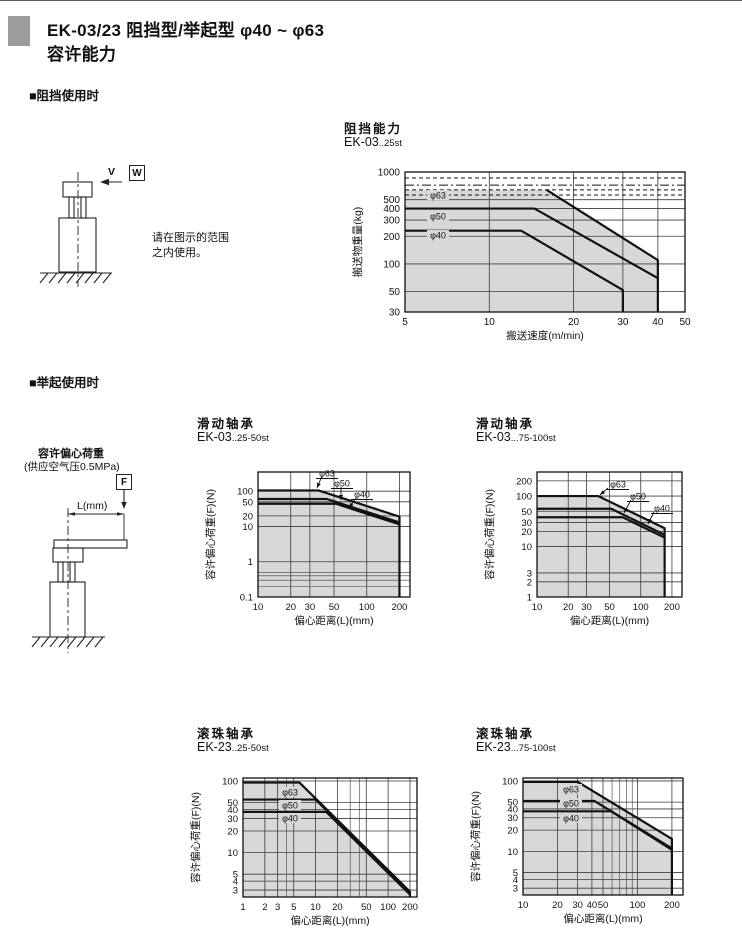 The height and width of the screenshot is (948, 742). Describe the element at coordinates (214, 747) in the screenshot. I see `chart4-model-prefix: EK-23` at that location.